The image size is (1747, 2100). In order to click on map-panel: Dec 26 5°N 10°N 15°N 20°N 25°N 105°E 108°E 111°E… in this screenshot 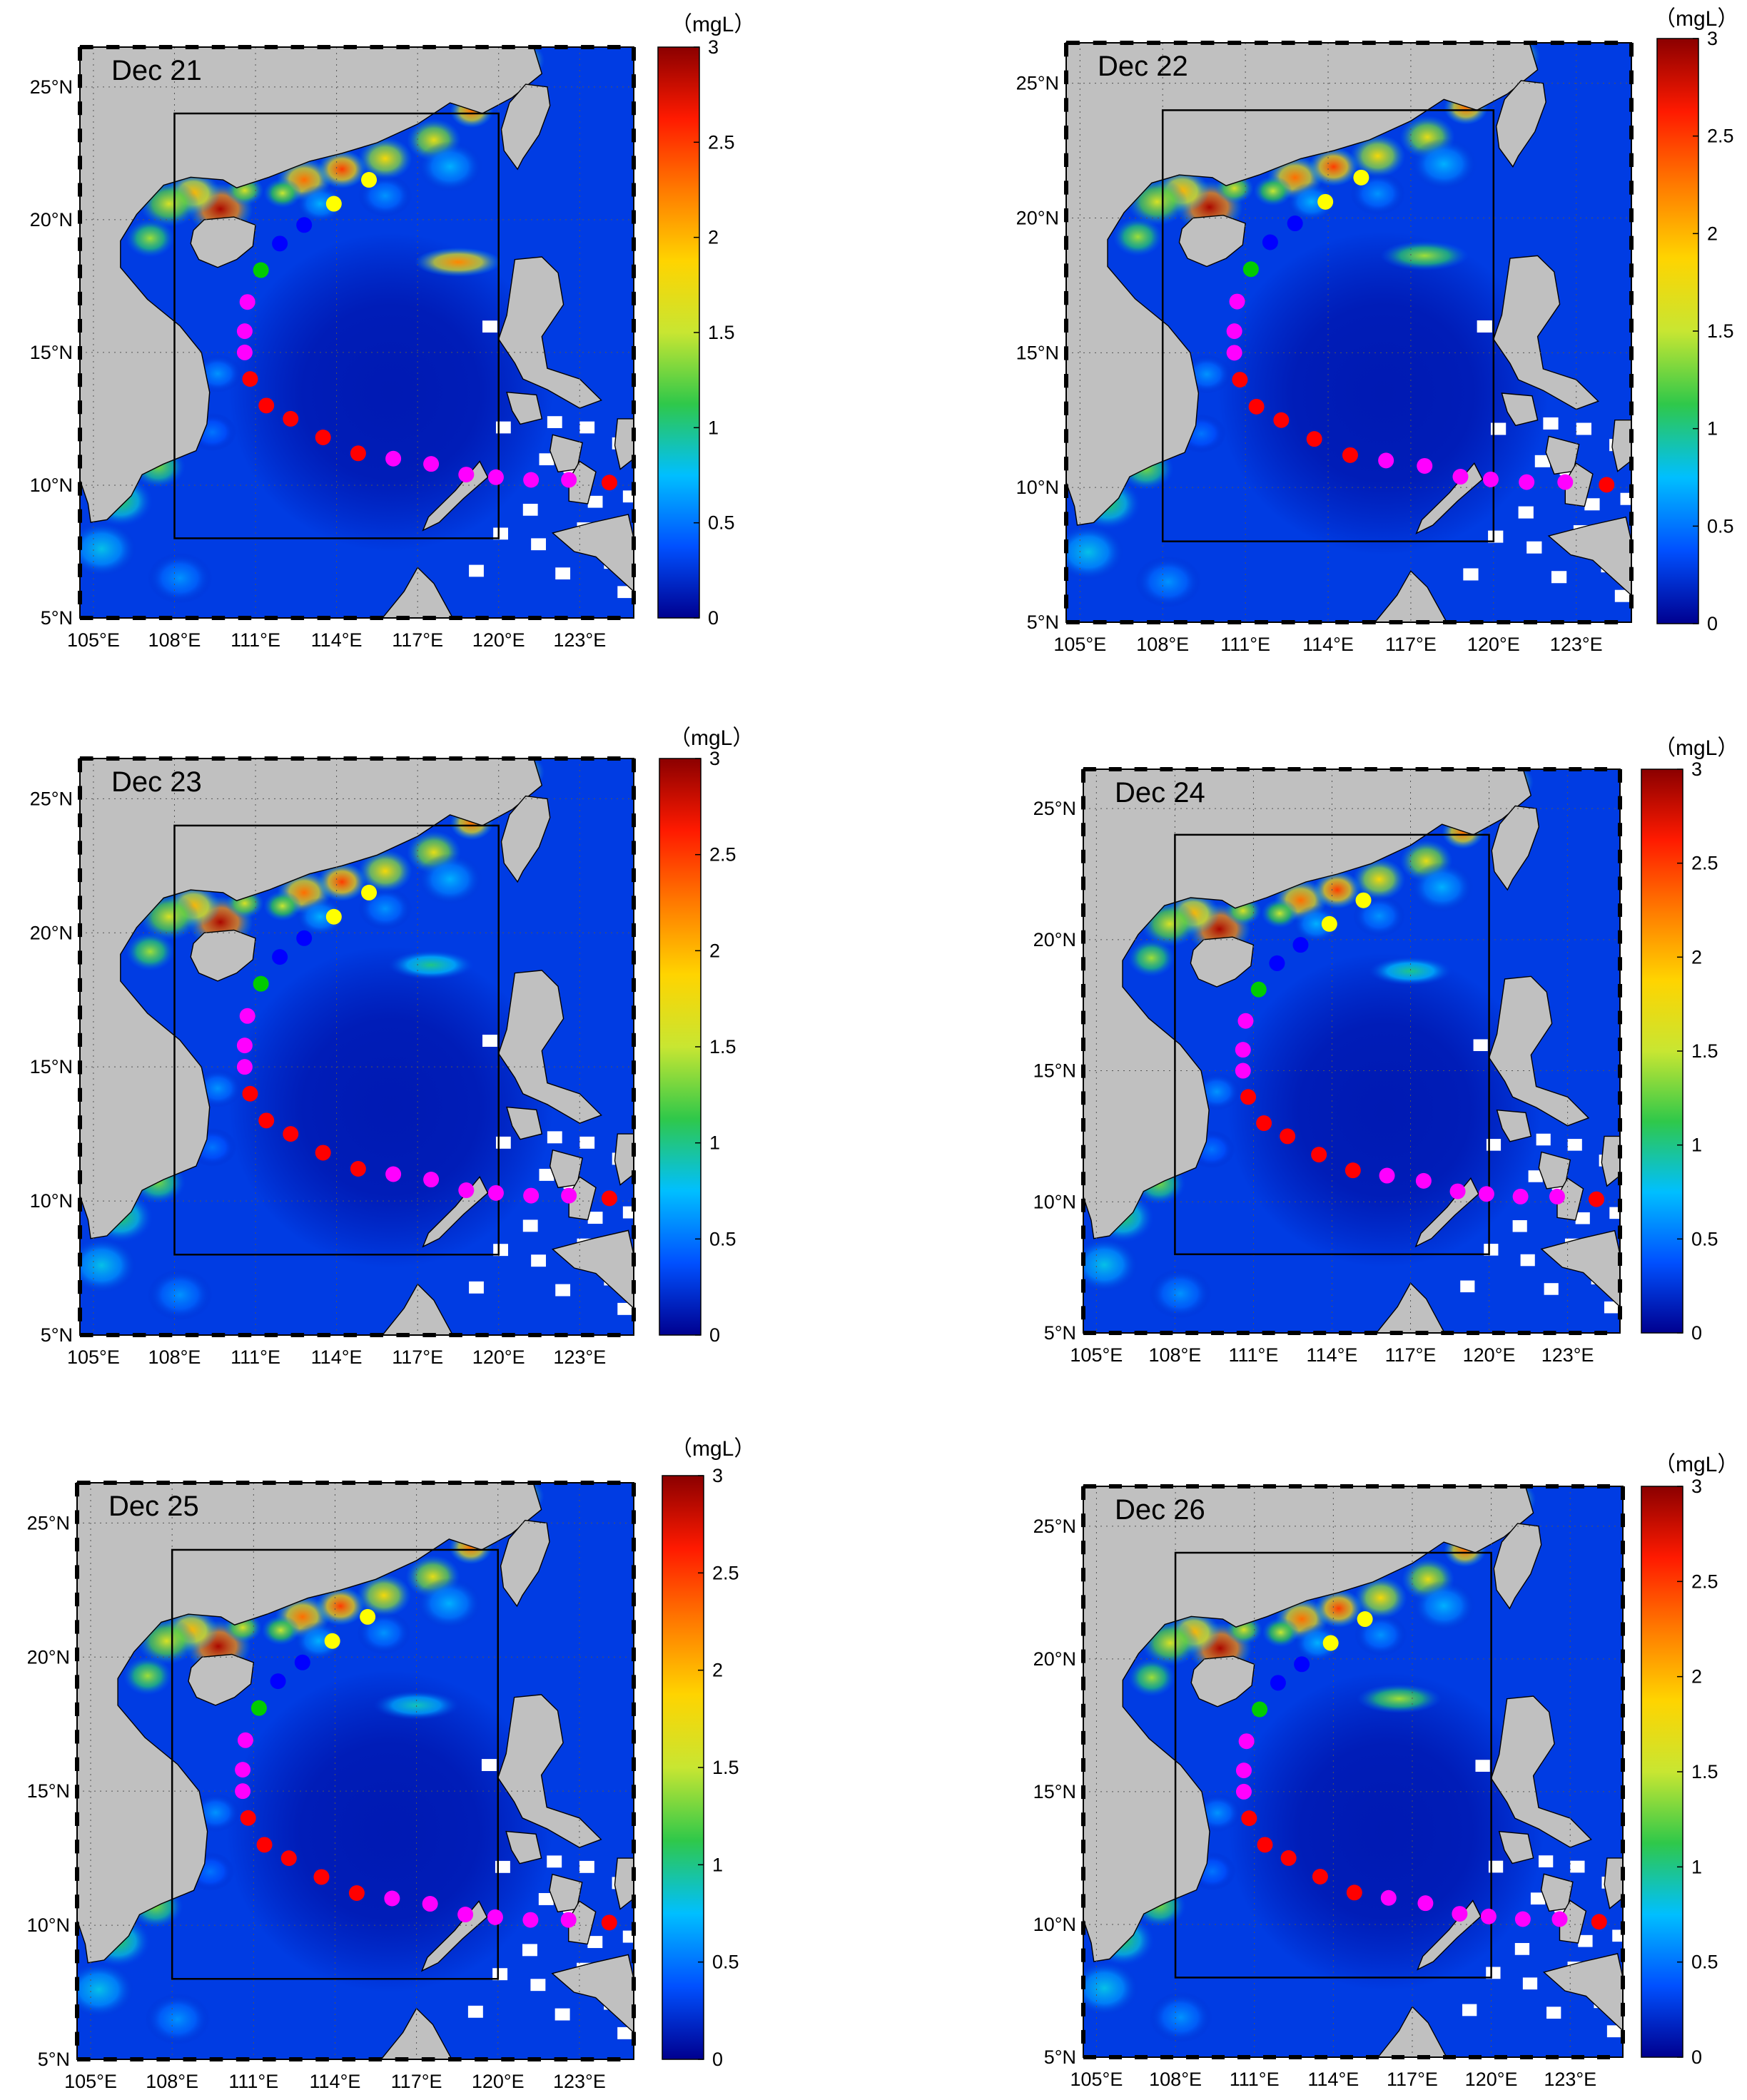, I will do `click(1386, 1771)`.